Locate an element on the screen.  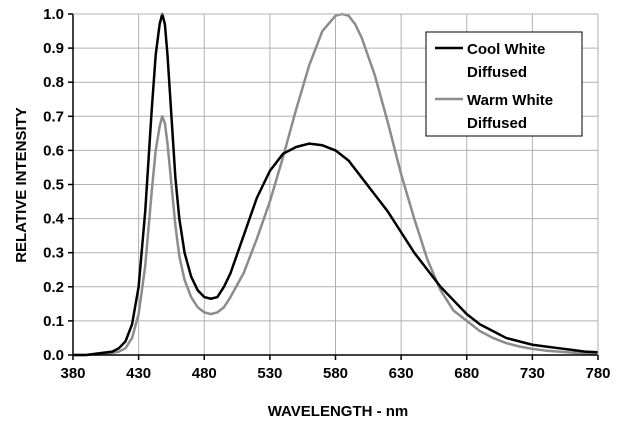
legend: Cool White Diffused Warm White Diffused is located at coordinates (504, 84).